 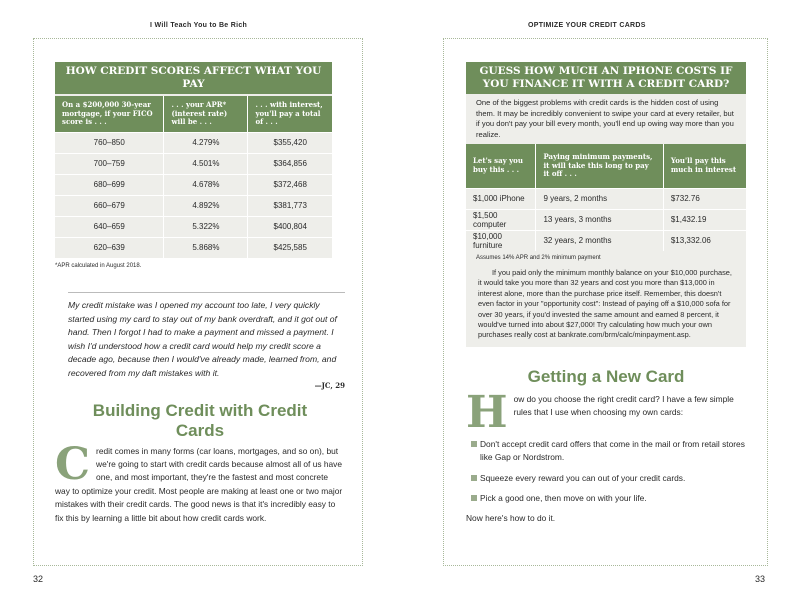 What do you see at coordinates (511, 518) in the screenshot?
I see `closing-line: Now here's how to do it.` at bounding box center [511, 518].